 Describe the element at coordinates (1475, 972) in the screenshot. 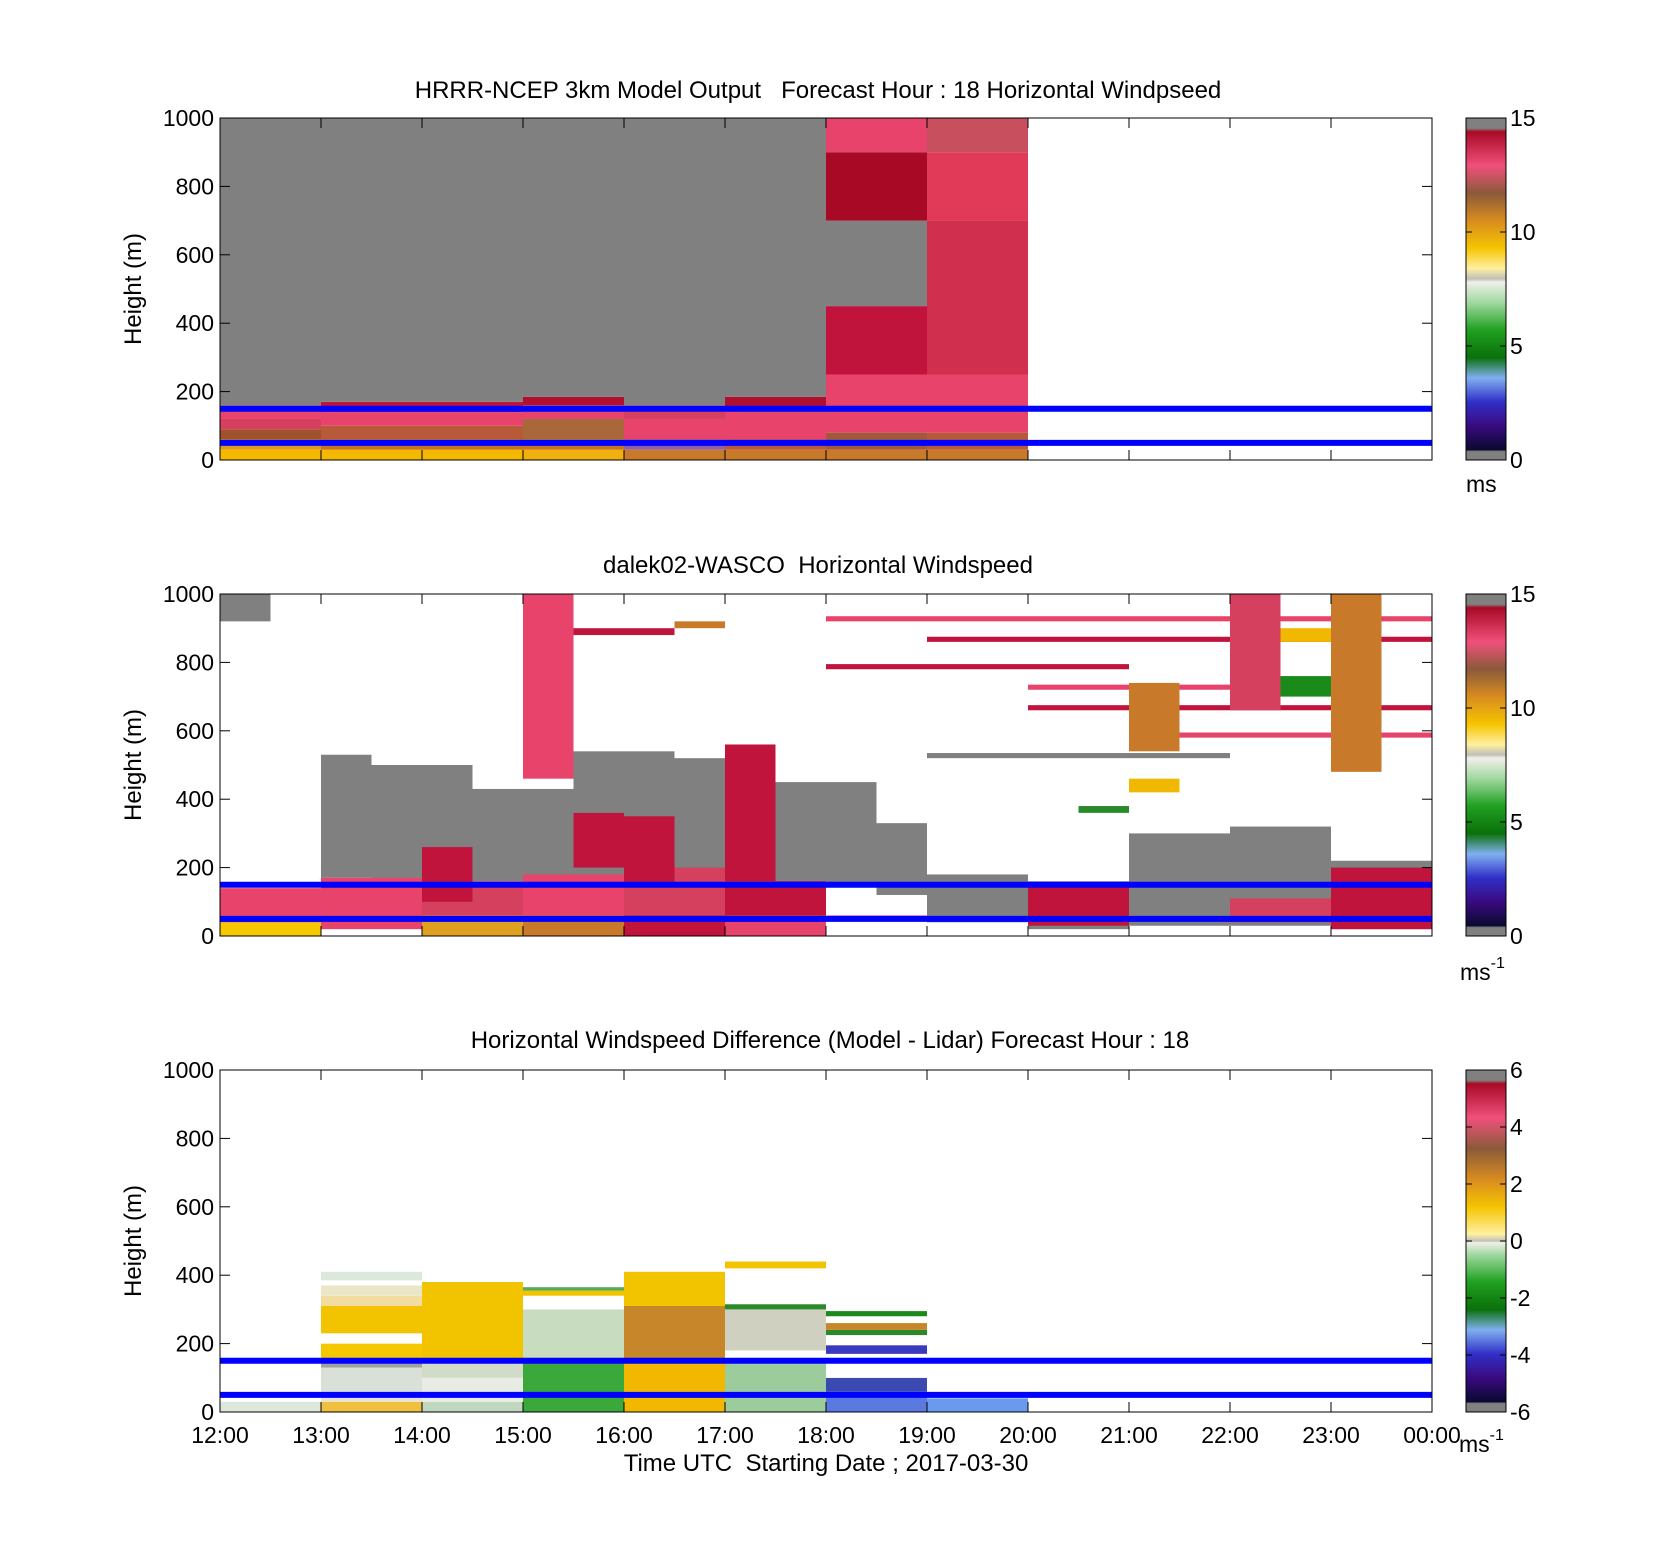

I see `panel-lidar-unit-base: ms` at that location.